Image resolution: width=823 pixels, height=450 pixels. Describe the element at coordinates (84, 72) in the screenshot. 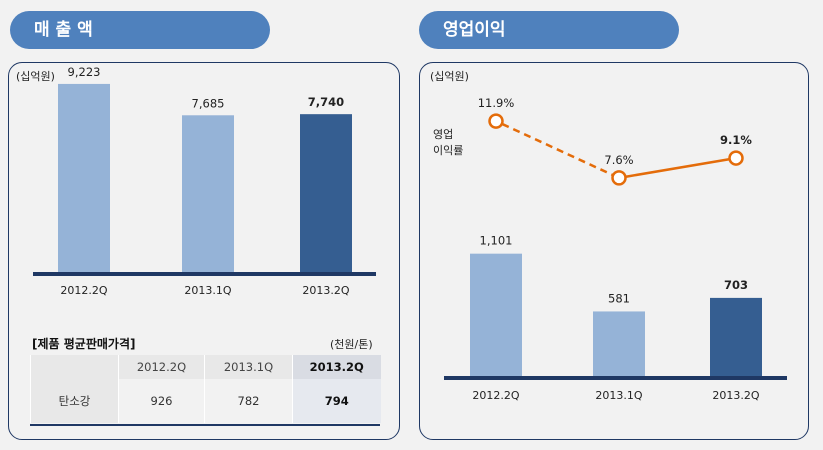

I see `sales-value-label: 9,223` at that location.